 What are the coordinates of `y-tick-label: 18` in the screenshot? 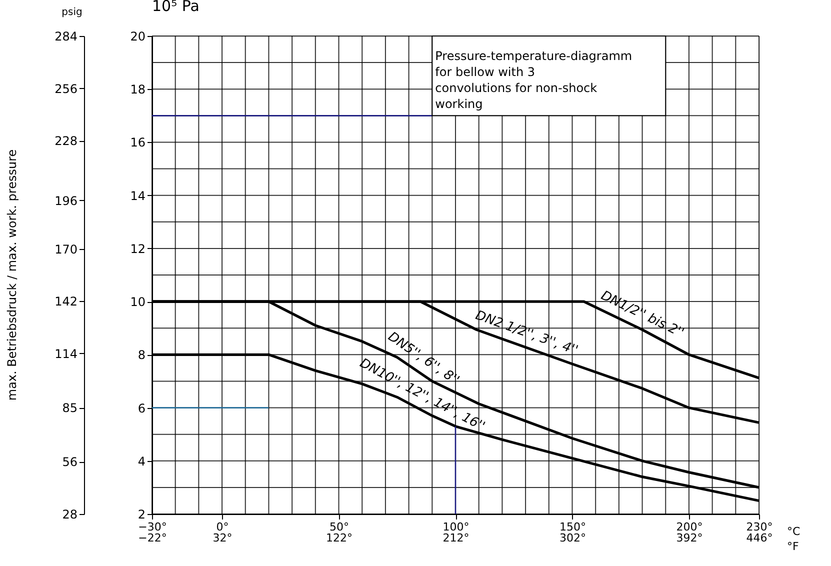 It's located at (138, 89).